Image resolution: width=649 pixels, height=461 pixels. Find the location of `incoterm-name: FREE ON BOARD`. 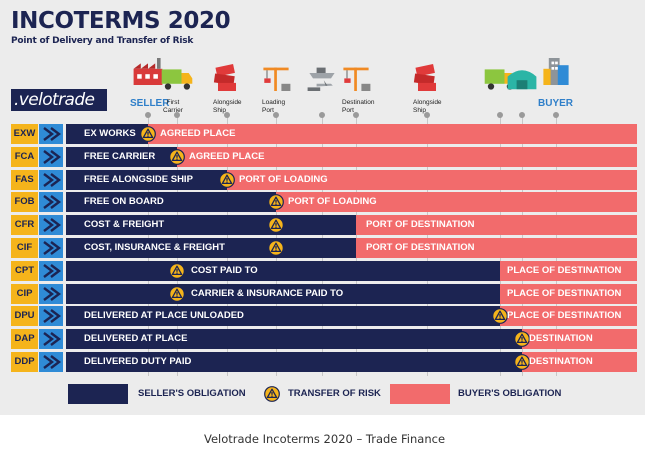

incoterm-name: FREE ON BOARD is located at coordinates (124, 202).